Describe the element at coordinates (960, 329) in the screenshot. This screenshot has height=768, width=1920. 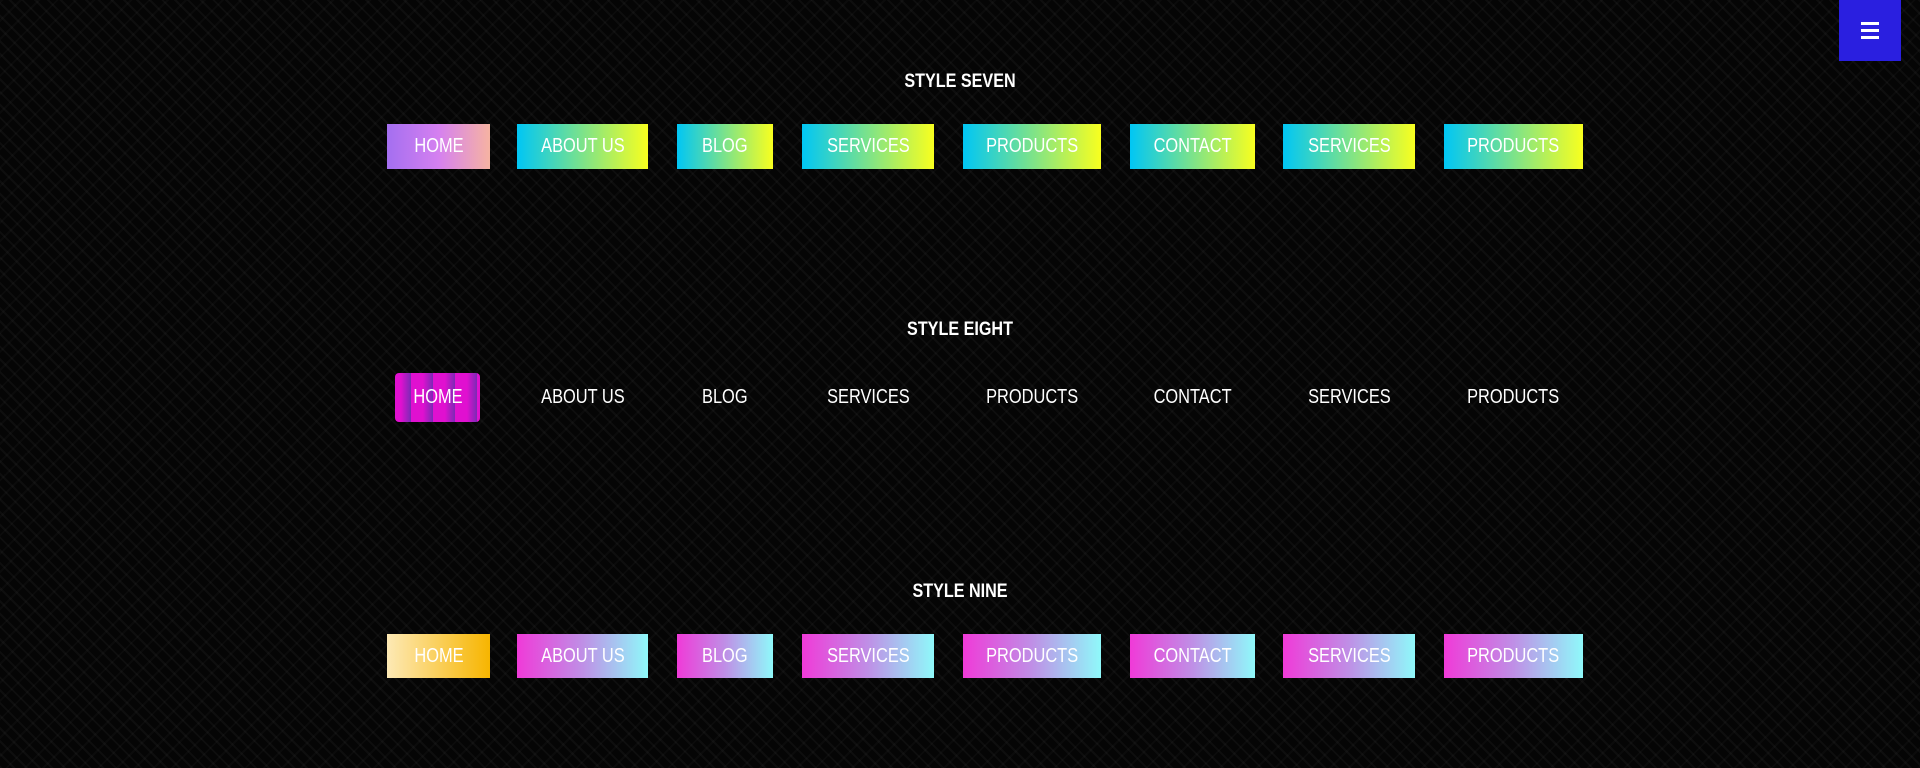
I see `style-eight-title: STYLE EIGHT` at that location.